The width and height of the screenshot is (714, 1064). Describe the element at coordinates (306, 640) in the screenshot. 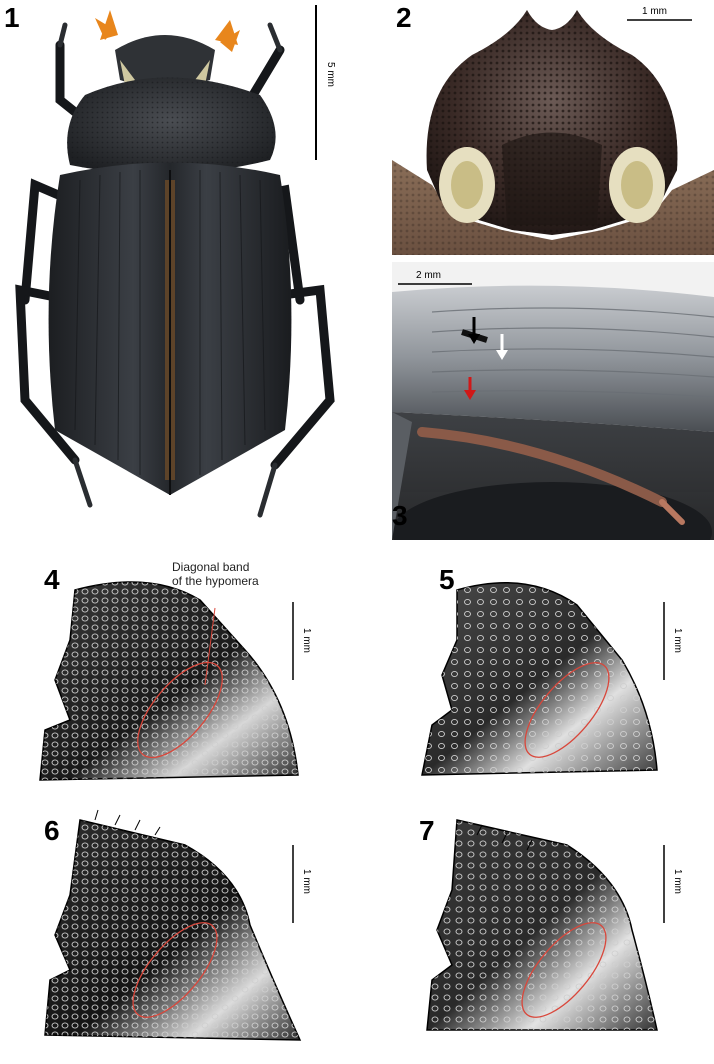

I see `panel-4-scale-label: 1 mm` at that location.